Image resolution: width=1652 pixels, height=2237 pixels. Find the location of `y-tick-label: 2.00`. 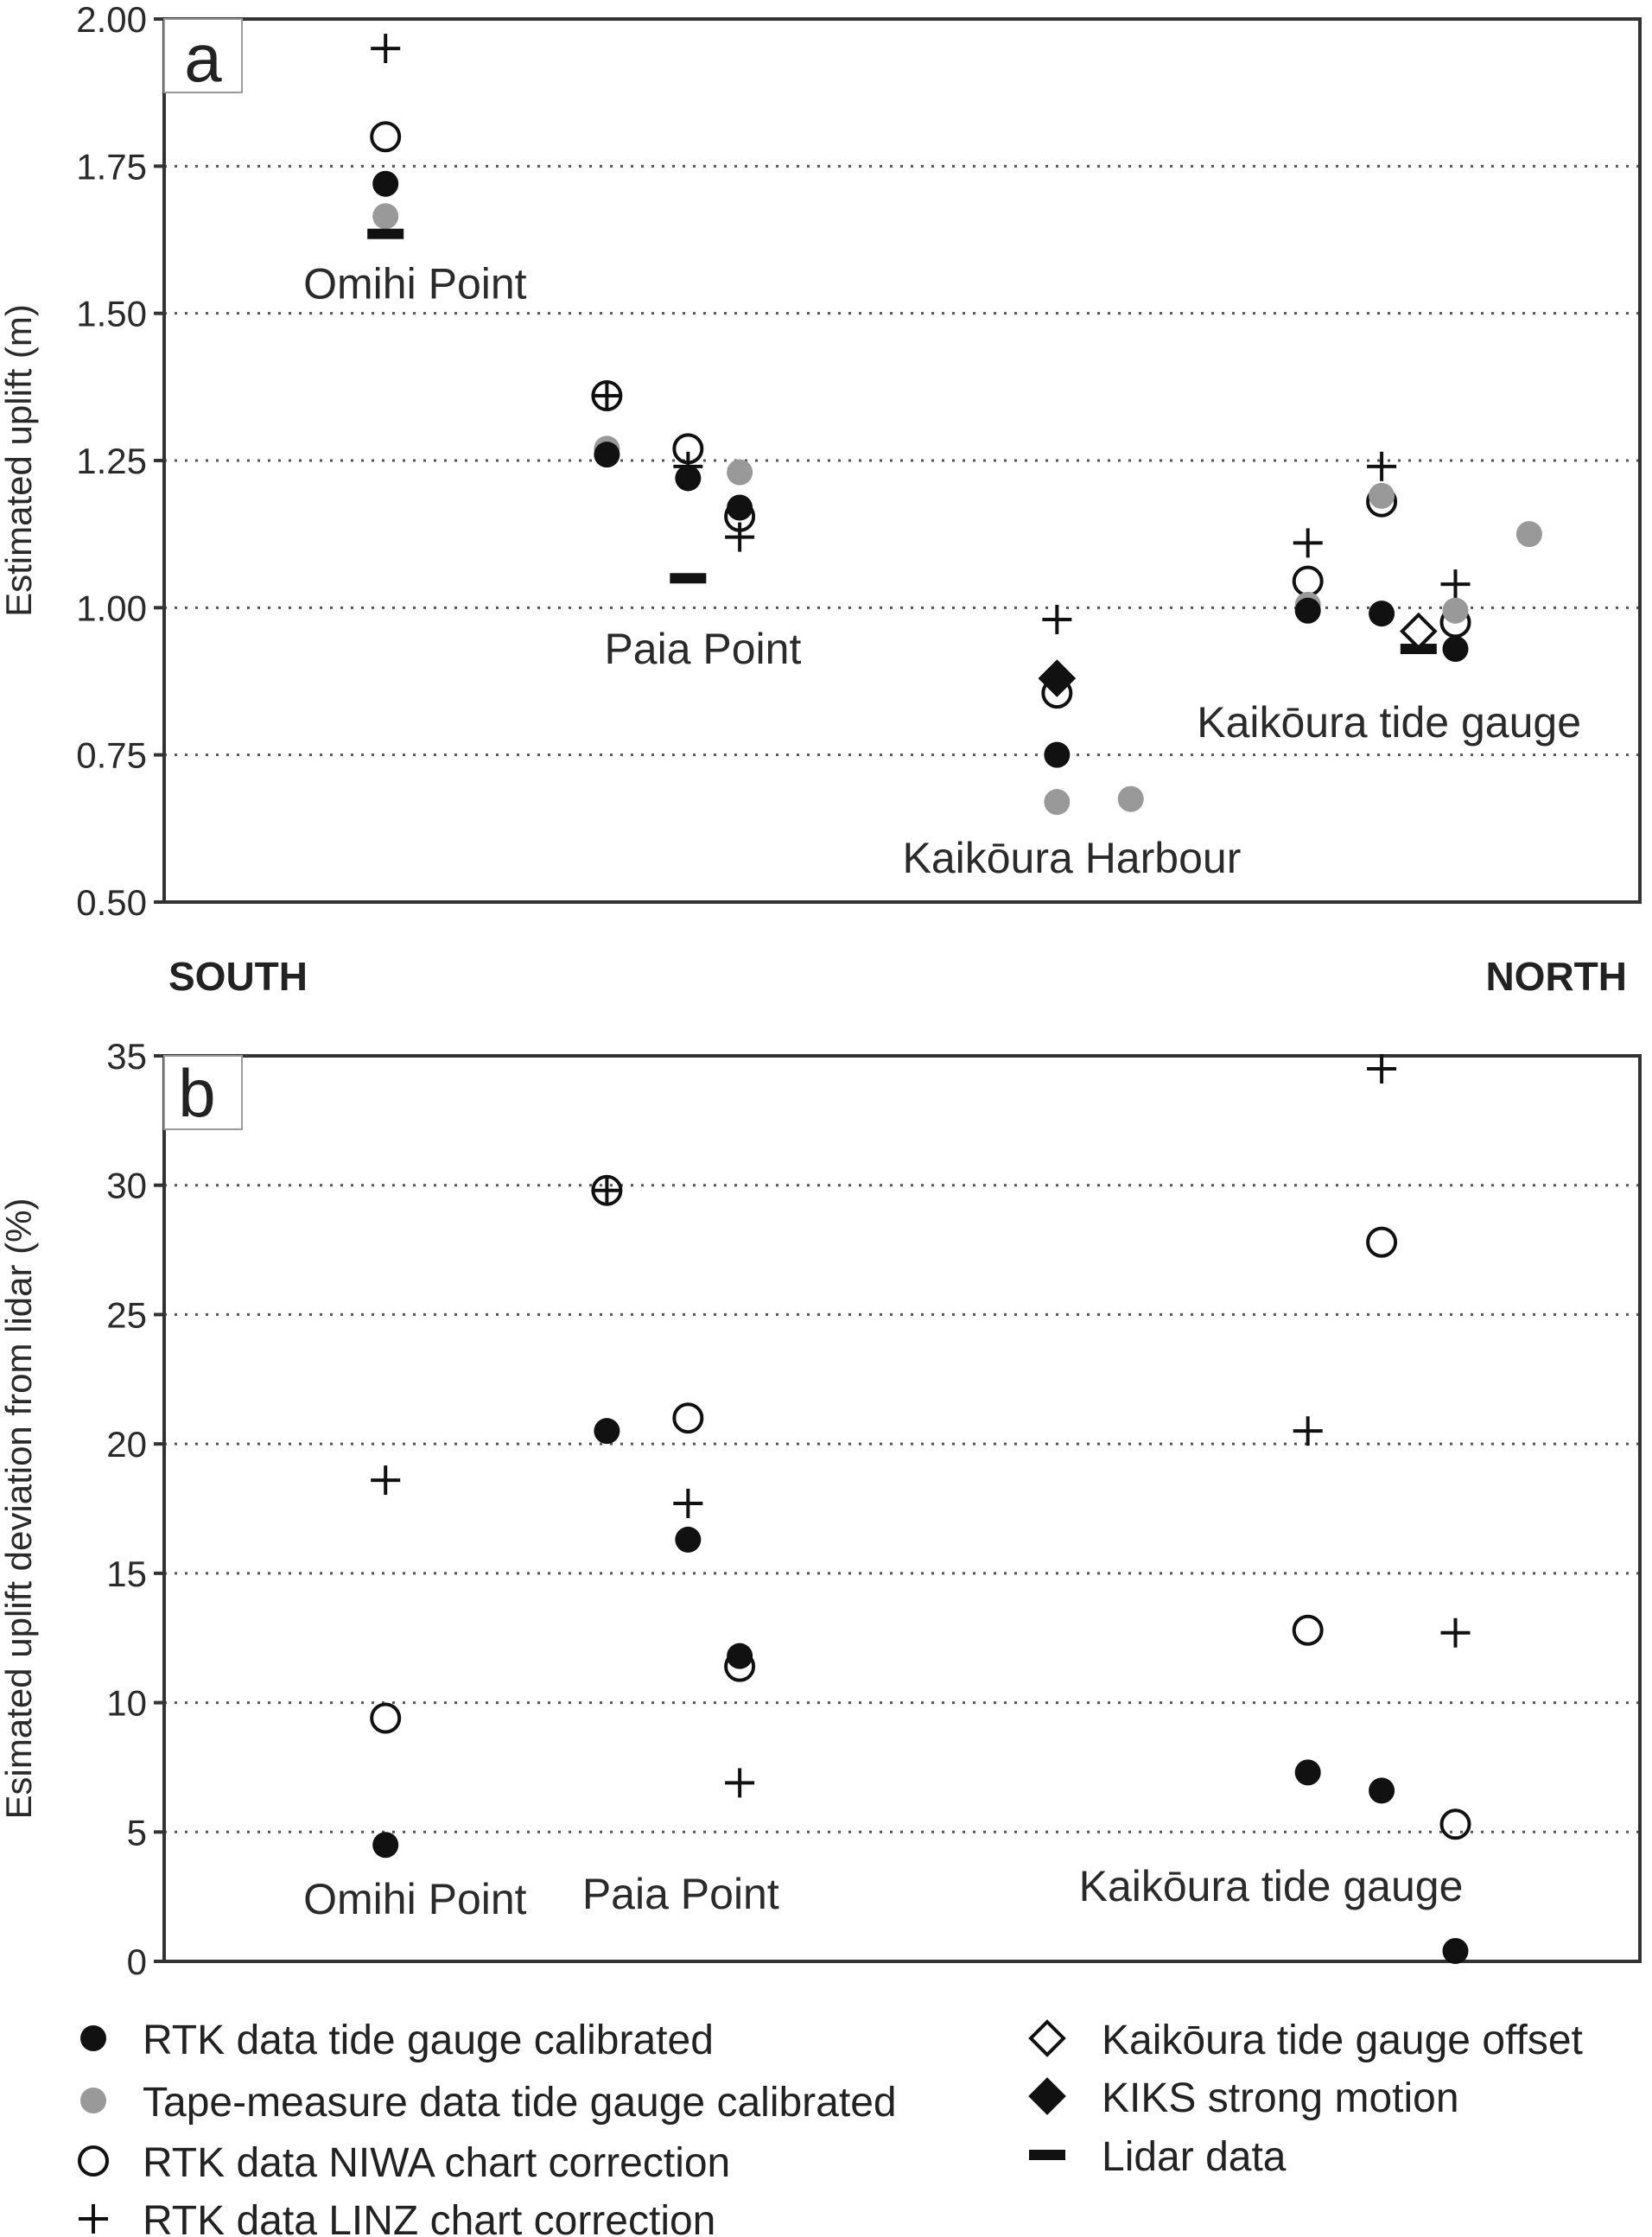

y-tick-label: 2.00 is located at coordinates (112, 20).